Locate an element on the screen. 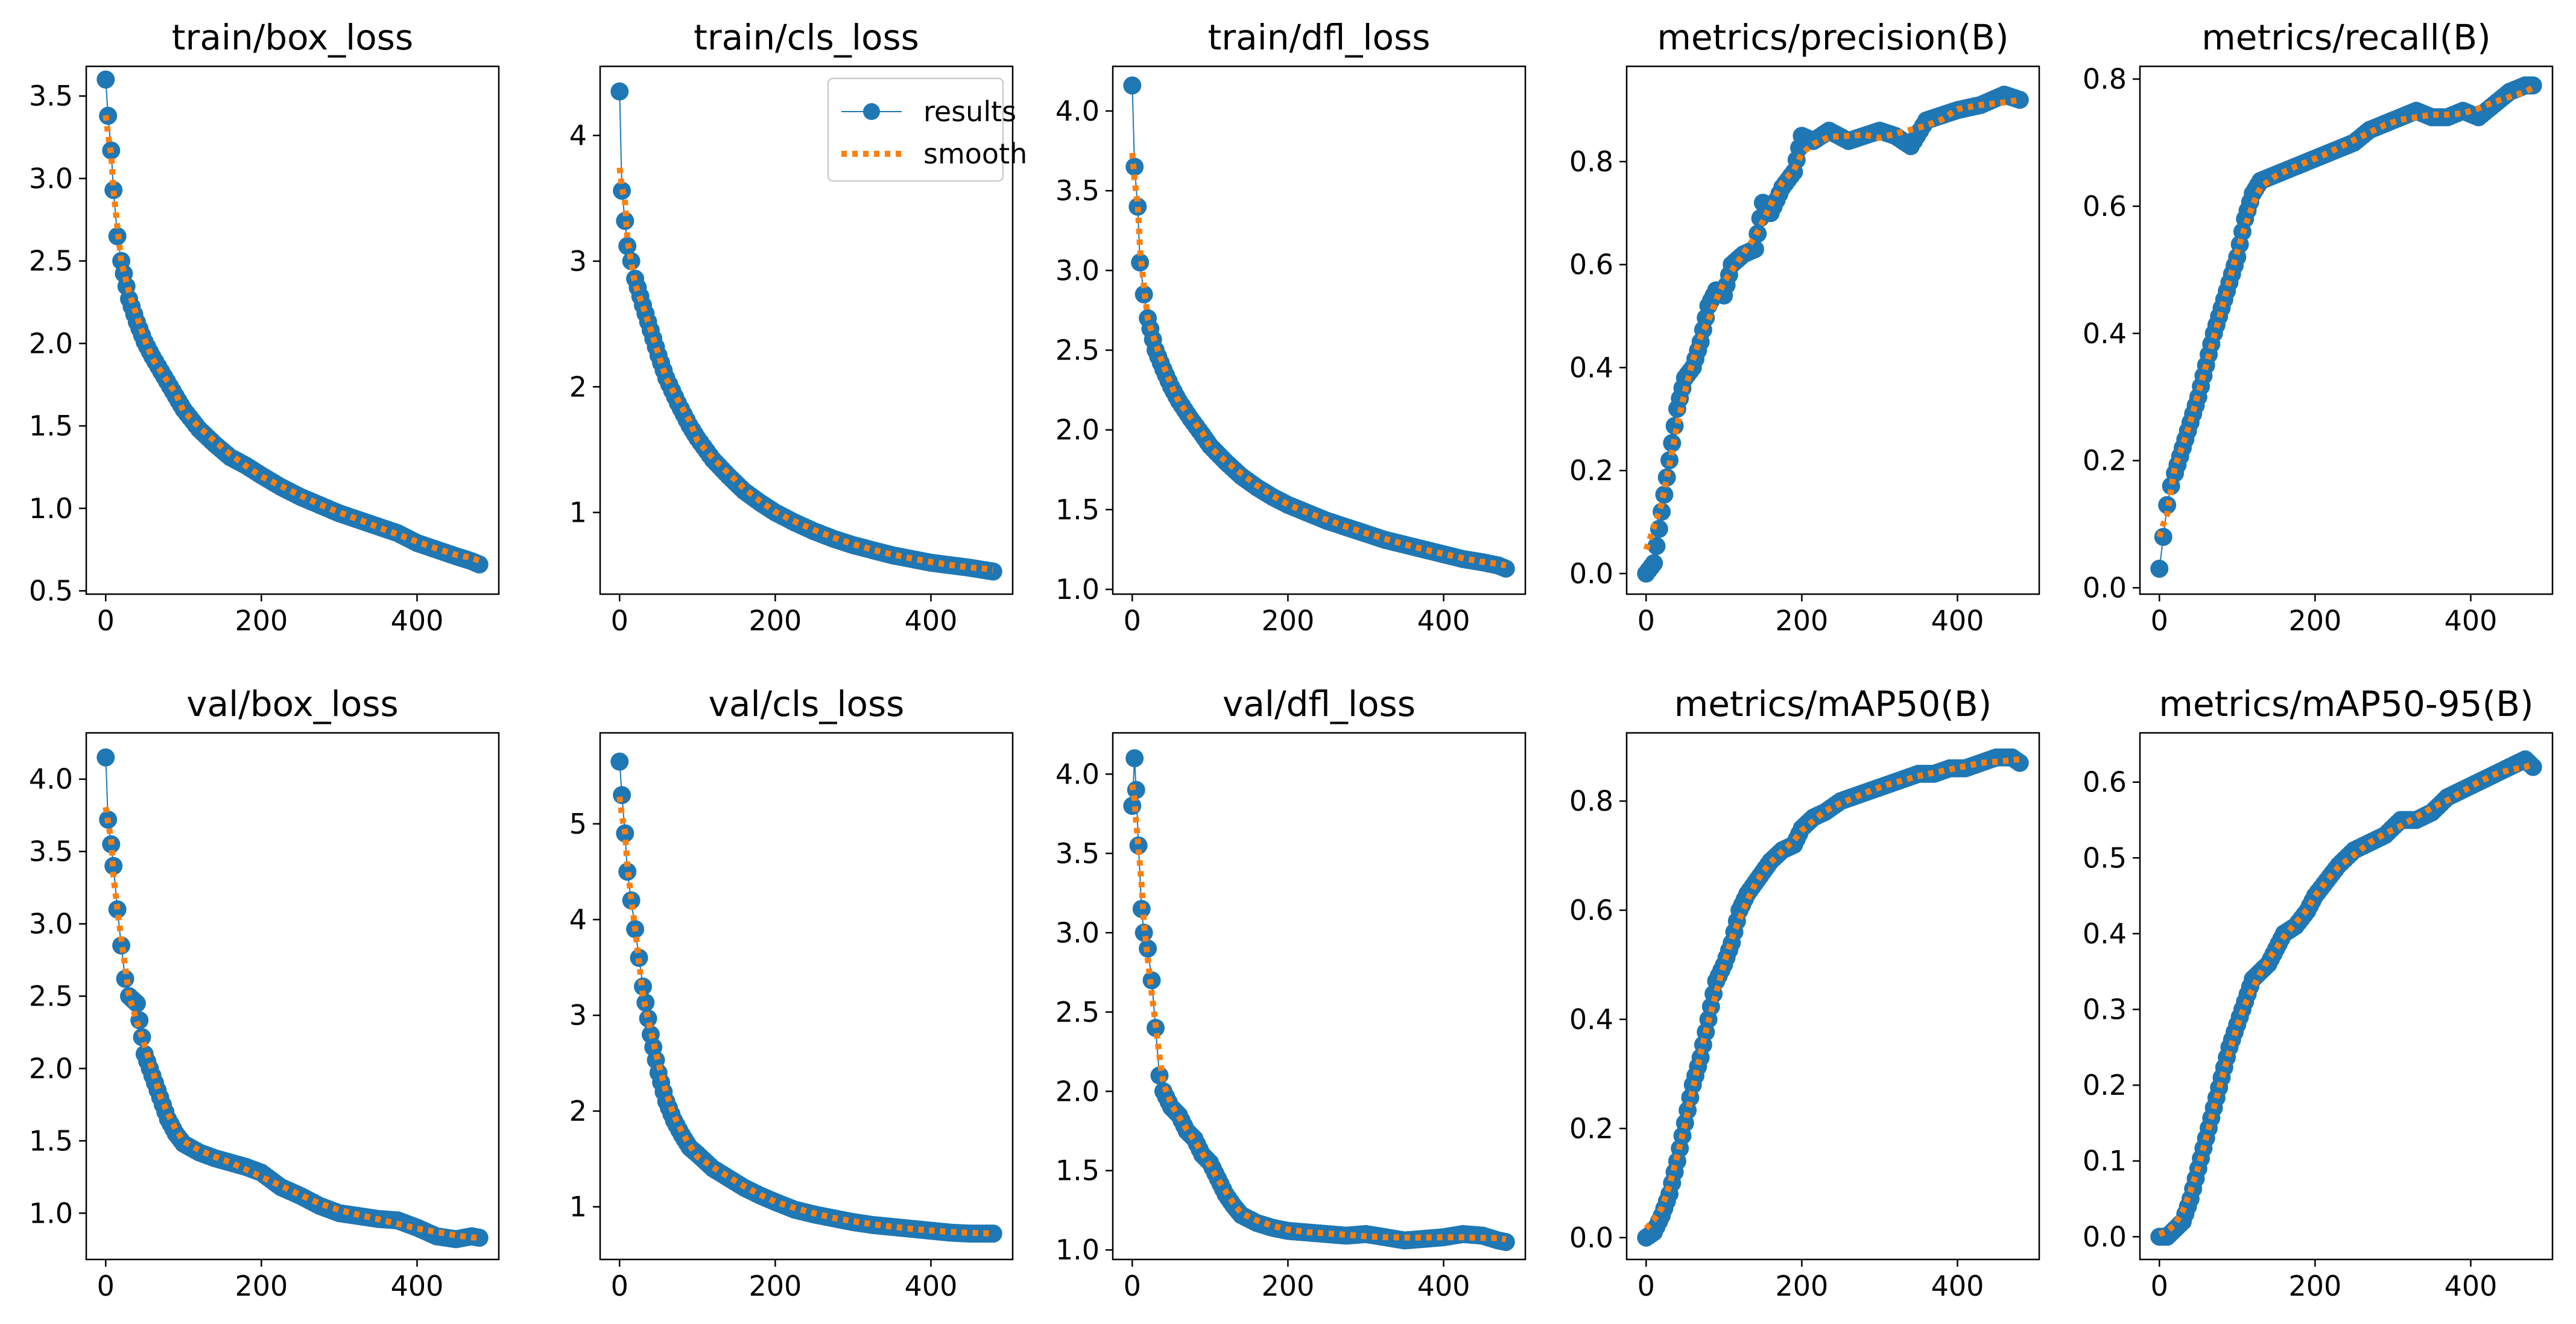 The height and width of the screenshot is (1324, 2576). subplot-title: metrics/precision(B) is located at coordinates (1832, 37).